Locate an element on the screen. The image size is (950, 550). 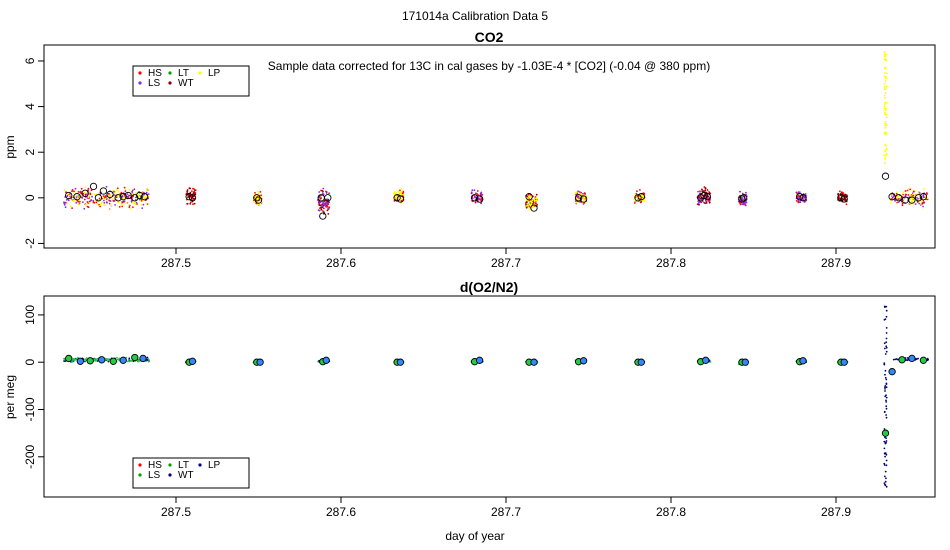
co2-ytick-label: -2 is located at coordinates (30, 243).